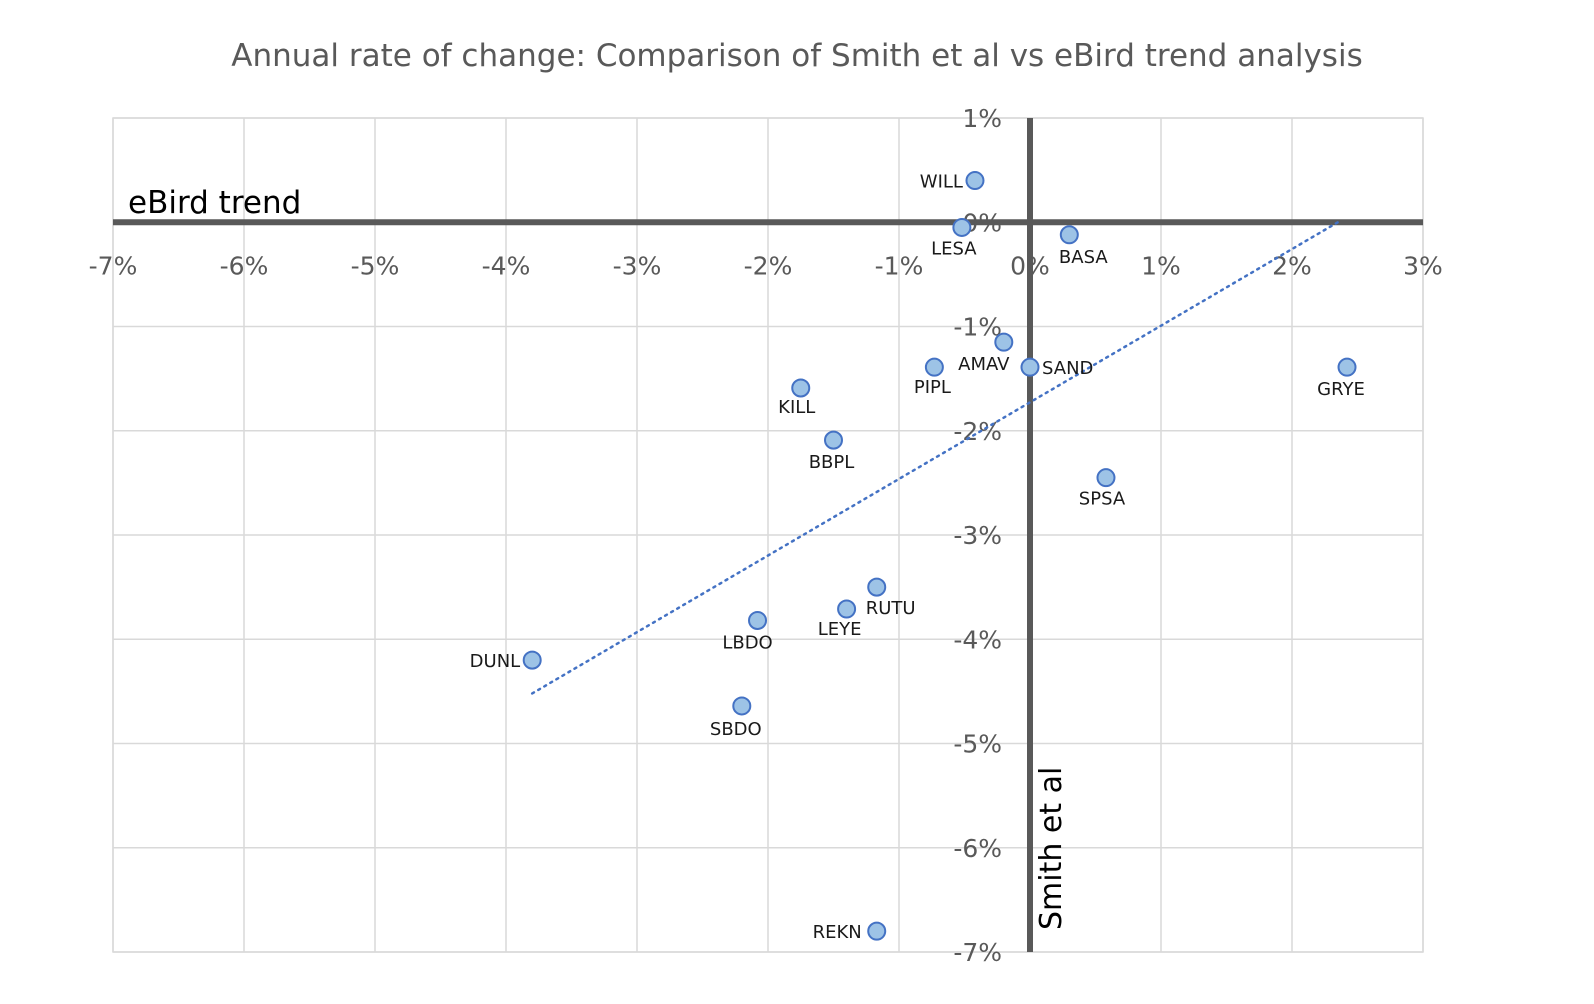 The image size is (1594, 1004). Describe the element at coordinates (977, 535) in the screenshot. I see `y-tick-label: -3%` at that location.